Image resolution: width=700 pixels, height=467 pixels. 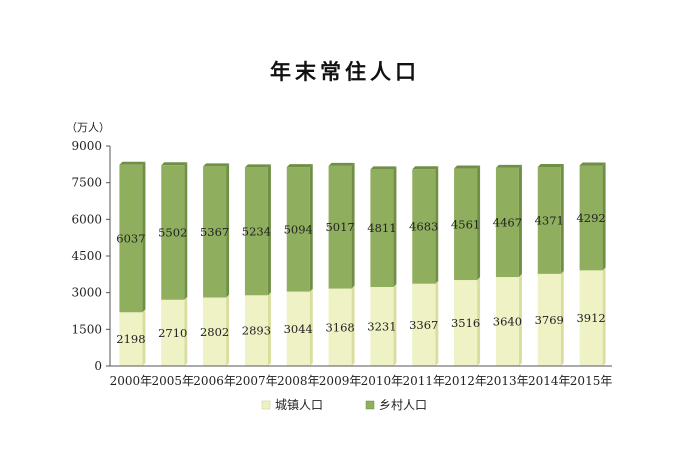 I want to click on y-tick-label: 1500, so click(x=86, y=329).